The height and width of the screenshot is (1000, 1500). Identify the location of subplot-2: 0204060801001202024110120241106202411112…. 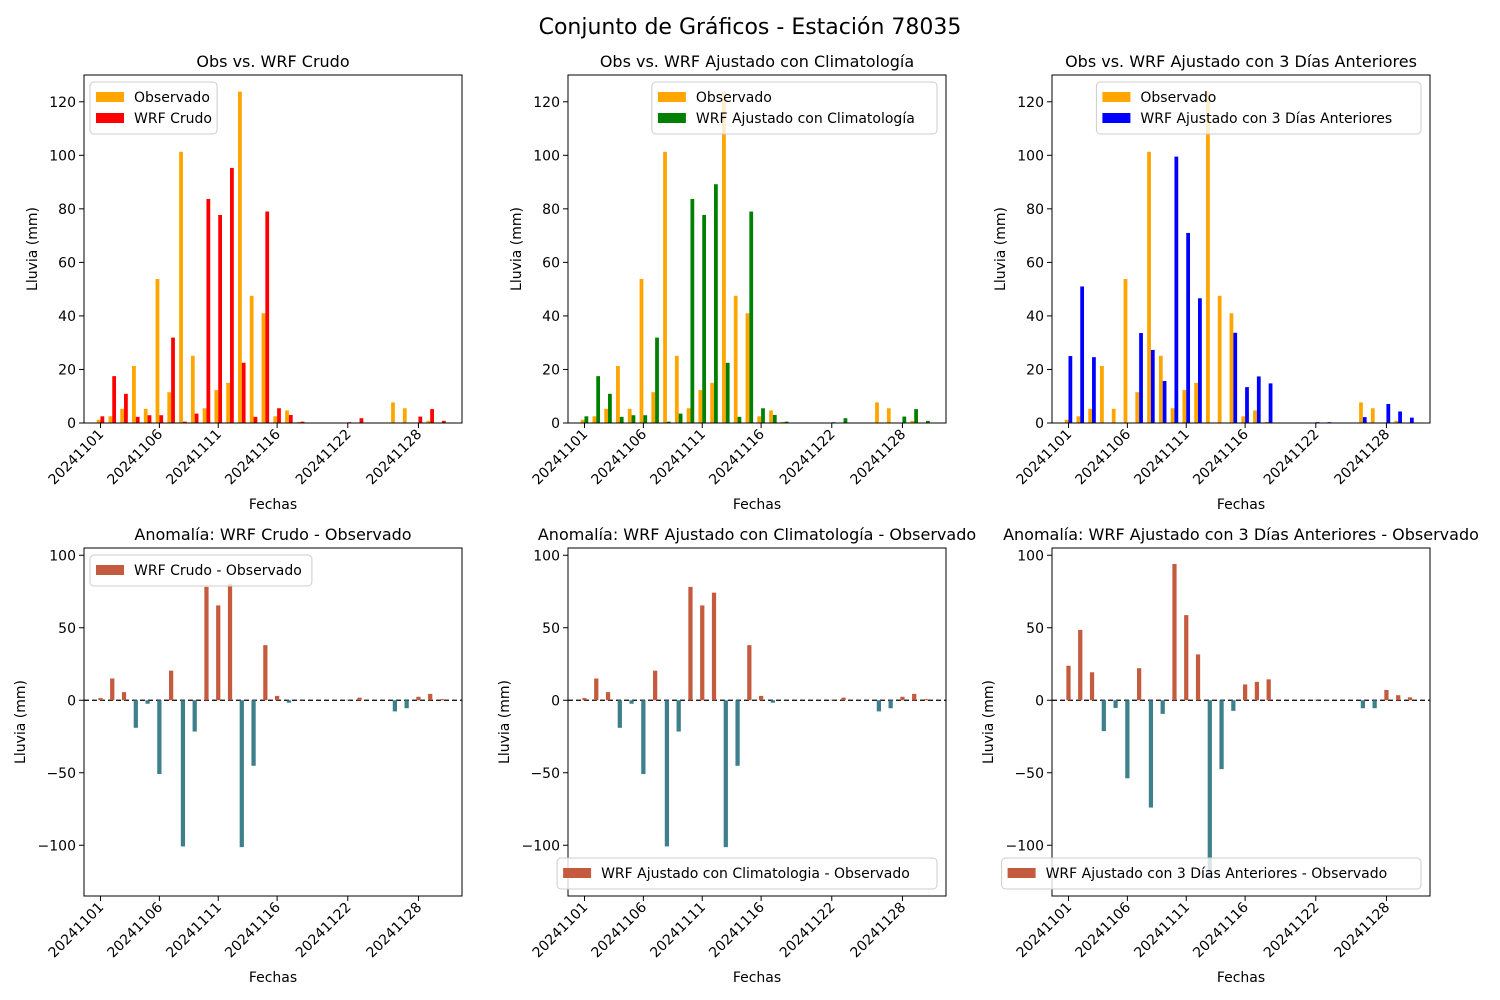
(728, 282).